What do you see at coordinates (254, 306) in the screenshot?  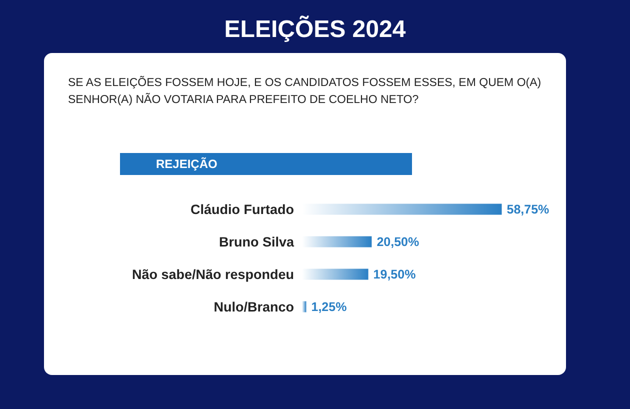 I see `y-tick-label: Nulo/Branco` at bounding box center [254, 306].